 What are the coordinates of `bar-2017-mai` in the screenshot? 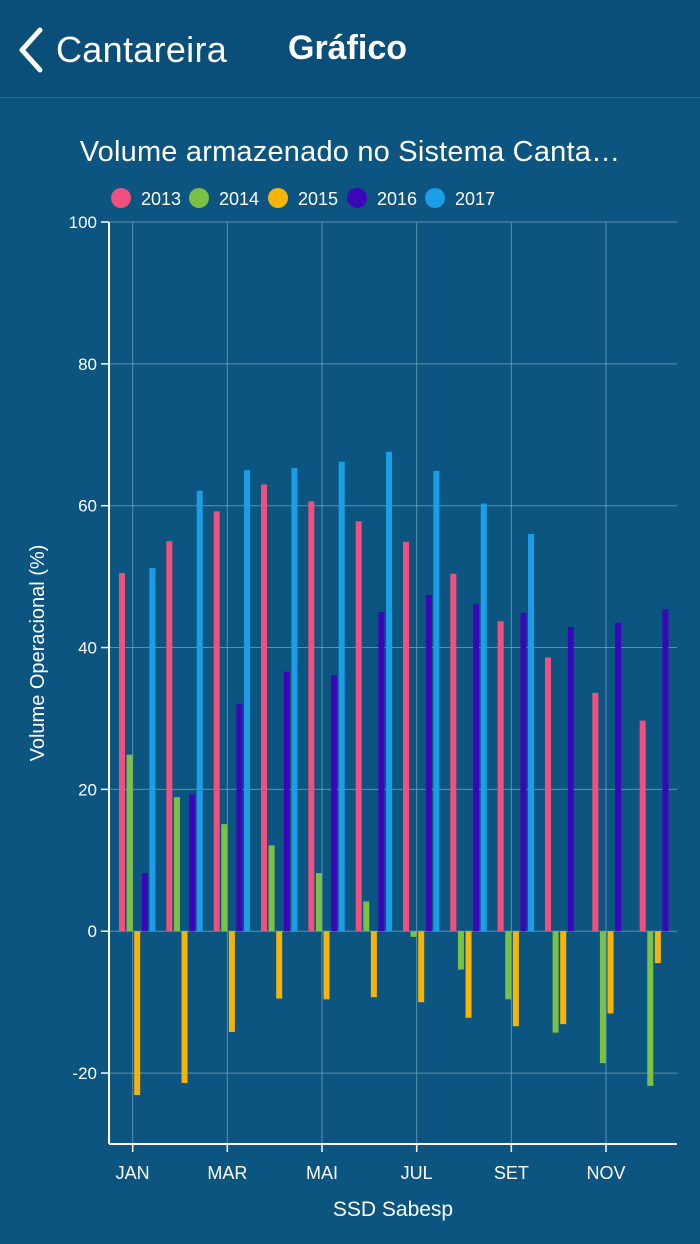 It's located at (341, 696).